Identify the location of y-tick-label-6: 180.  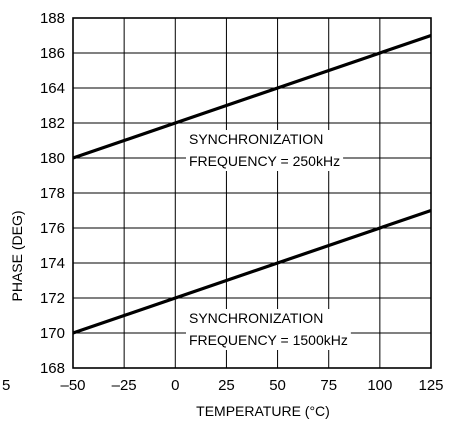
(52, 158).